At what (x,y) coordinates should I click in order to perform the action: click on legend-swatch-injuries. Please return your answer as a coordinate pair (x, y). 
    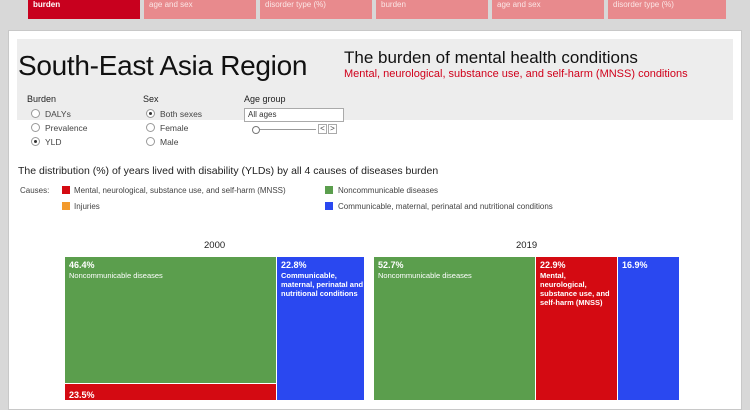
    Looking at the image, I should click on (66, 206).